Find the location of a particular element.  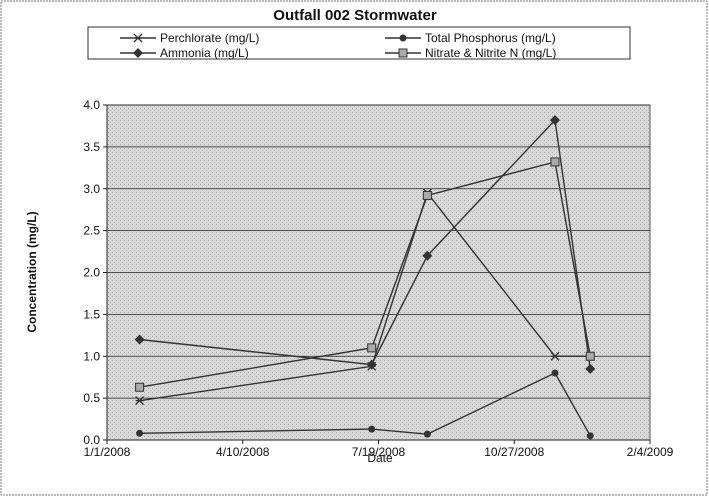

legend-item: Total Phosphorus (mg/L) is located at coordinates (470, 38).